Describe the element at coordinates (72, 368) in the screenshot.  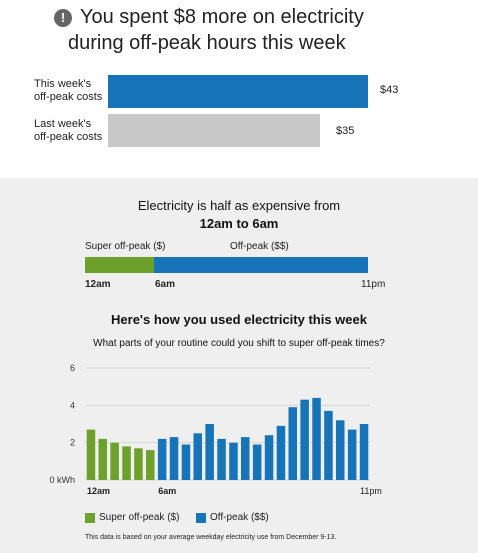
I see `y-tick-label: 6` at that location.